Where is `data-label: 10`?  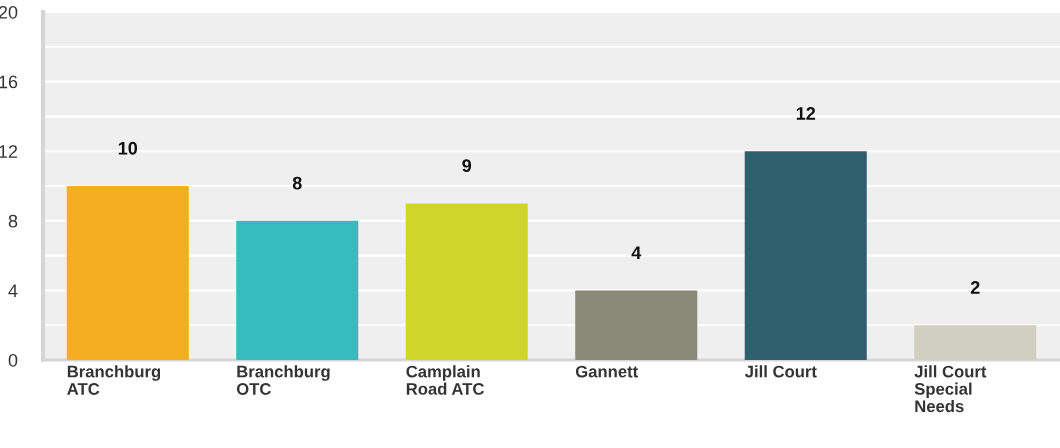 data-label: 10 is located at coordinates (128, 148).